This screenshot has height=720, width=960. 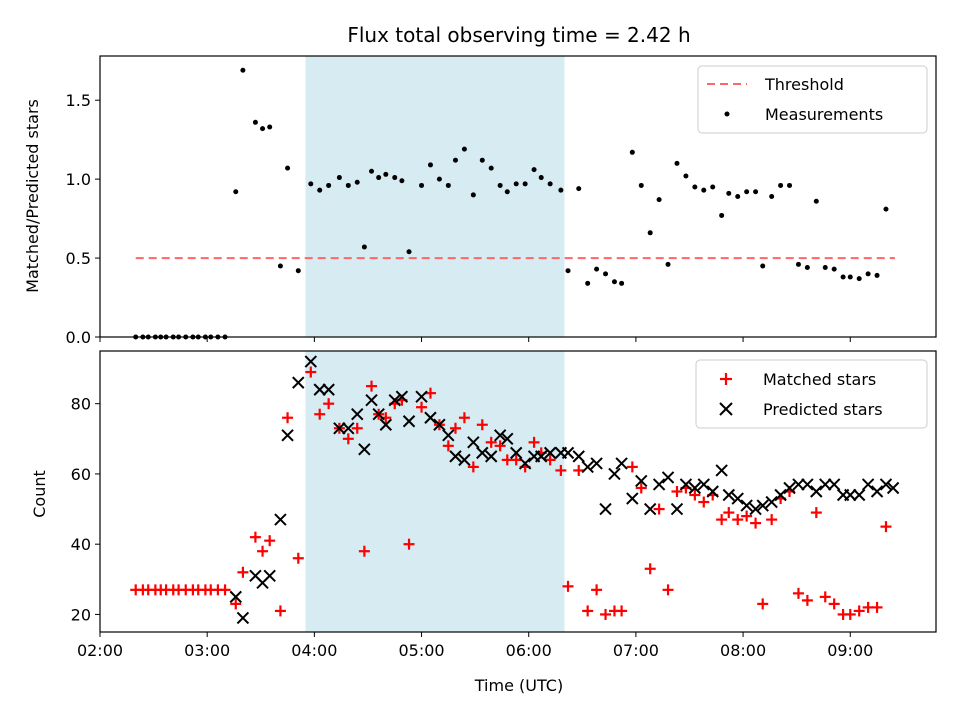 I want to click on x-tick-label: 08:00, so click(x=743, y=650).